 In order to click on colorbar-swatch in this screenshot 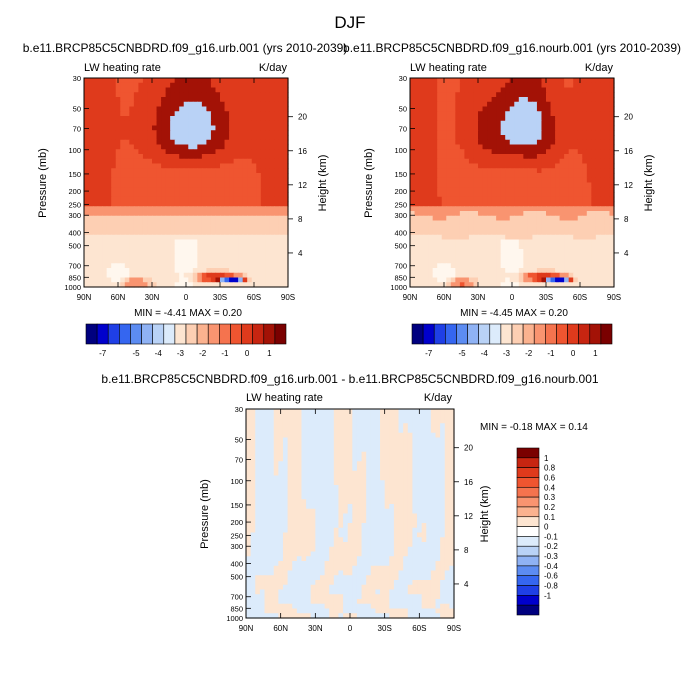, I will do `click(539, 334)`.